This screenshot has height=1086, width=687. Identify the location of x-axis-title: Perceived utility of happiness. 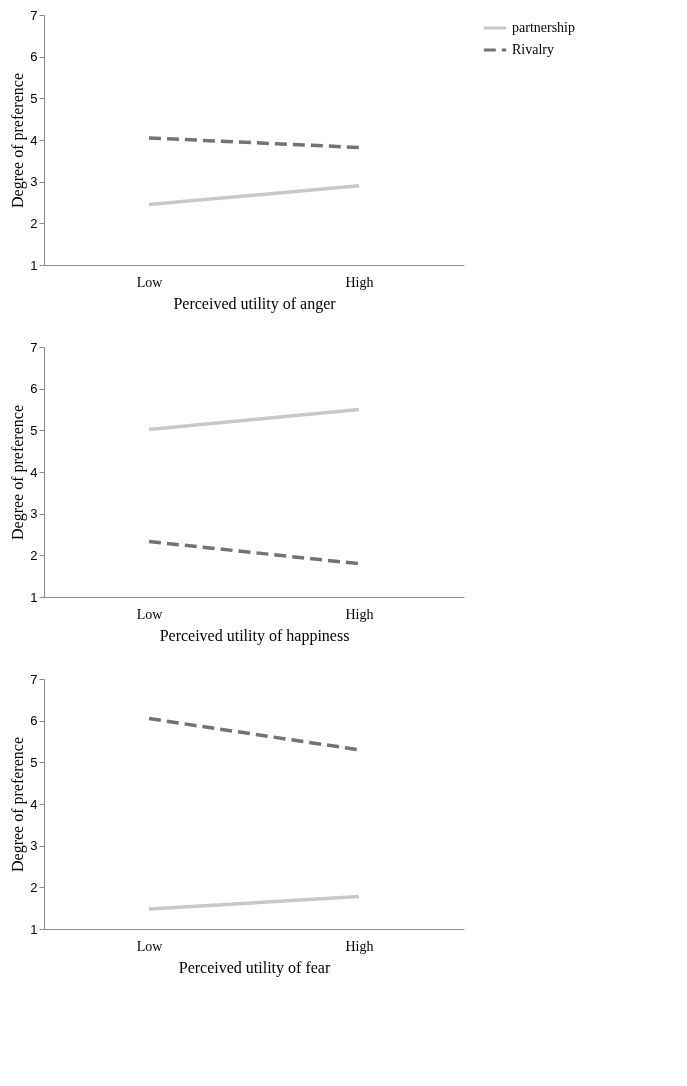
(254, 635).